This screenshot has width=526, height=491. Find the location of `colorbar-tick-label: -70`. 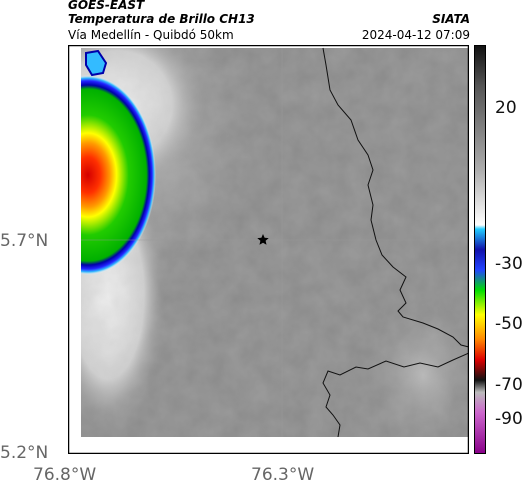

colorbar-tick-label: -70 is located at coordinates (509, 385).